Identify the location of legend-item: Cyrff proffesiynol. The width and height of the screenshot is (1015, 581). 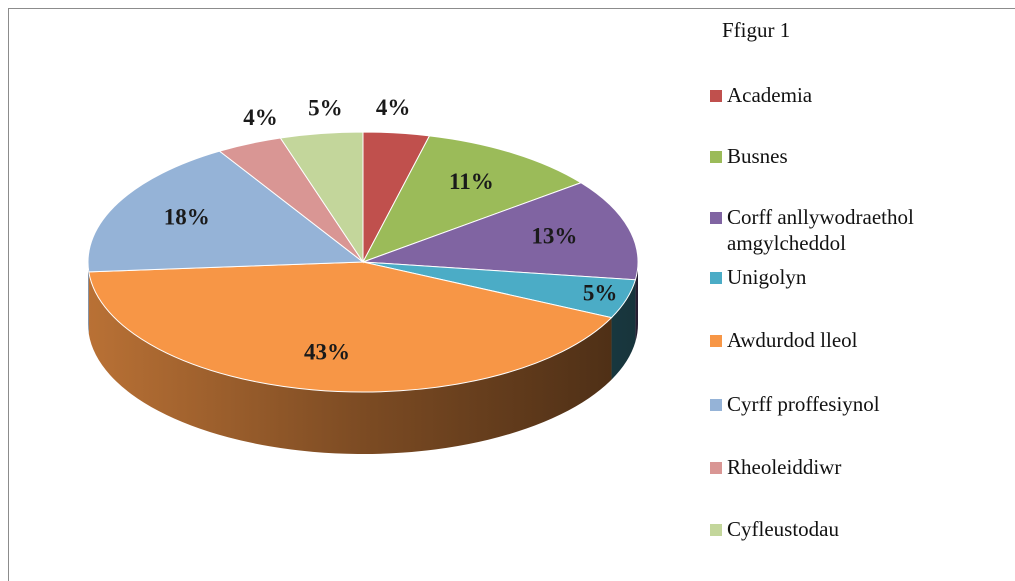
(855, 404).